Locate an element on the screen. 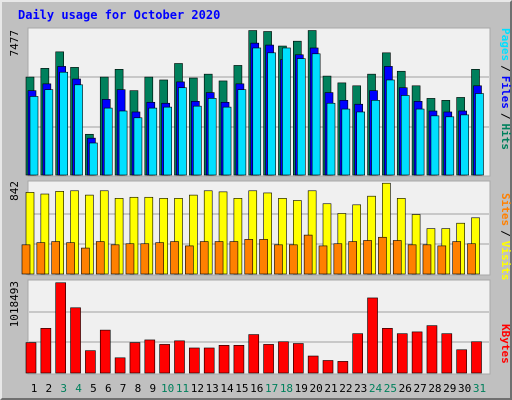 This screenshot has width=512, height=400. panel2-max-label: 842 is located at coordinates (14, 191).